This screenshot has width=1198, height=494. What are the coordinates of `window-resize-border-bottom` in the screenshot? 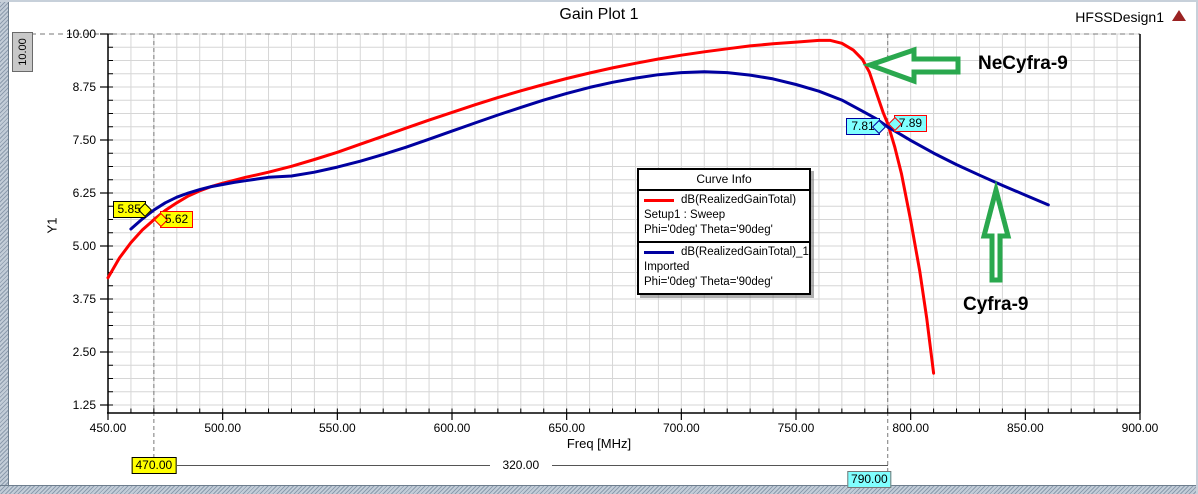 It's located at (598, 489).